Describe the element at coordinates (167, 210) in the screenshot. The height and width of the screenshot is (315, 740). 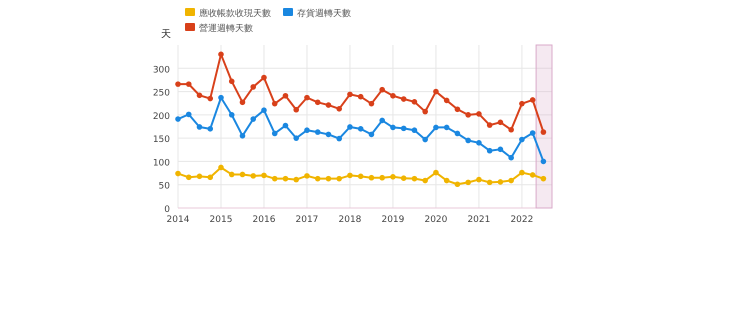
I see `y-tick-label: 0` at that location.